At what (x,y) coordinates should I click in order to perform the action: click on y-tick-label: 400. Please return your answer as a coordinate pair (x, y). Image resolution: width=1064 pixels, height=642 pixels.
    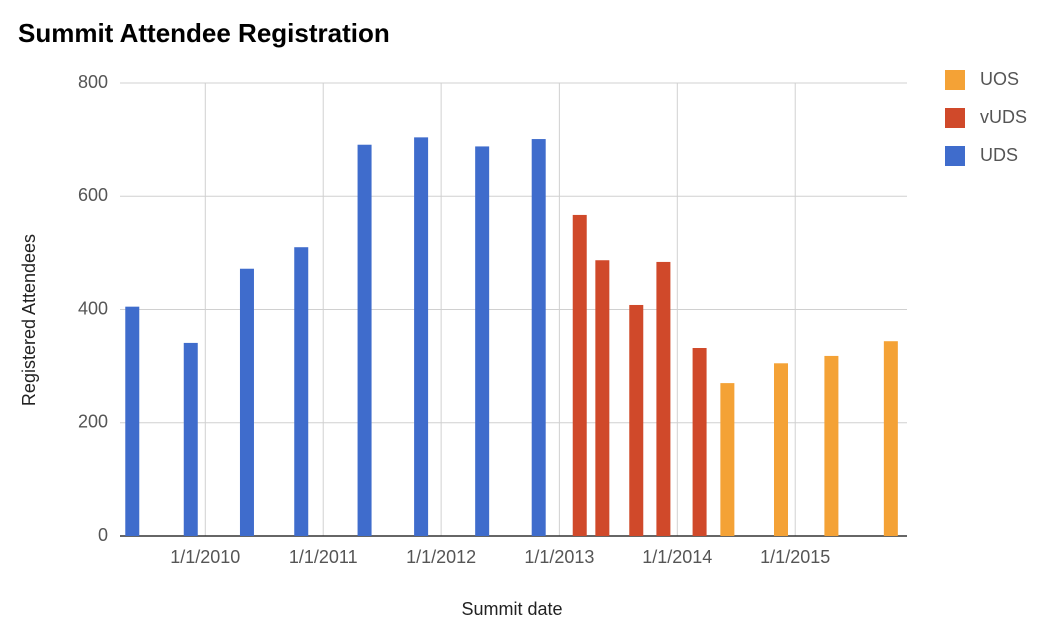
    Looking at the image, I should click on (93, 308).